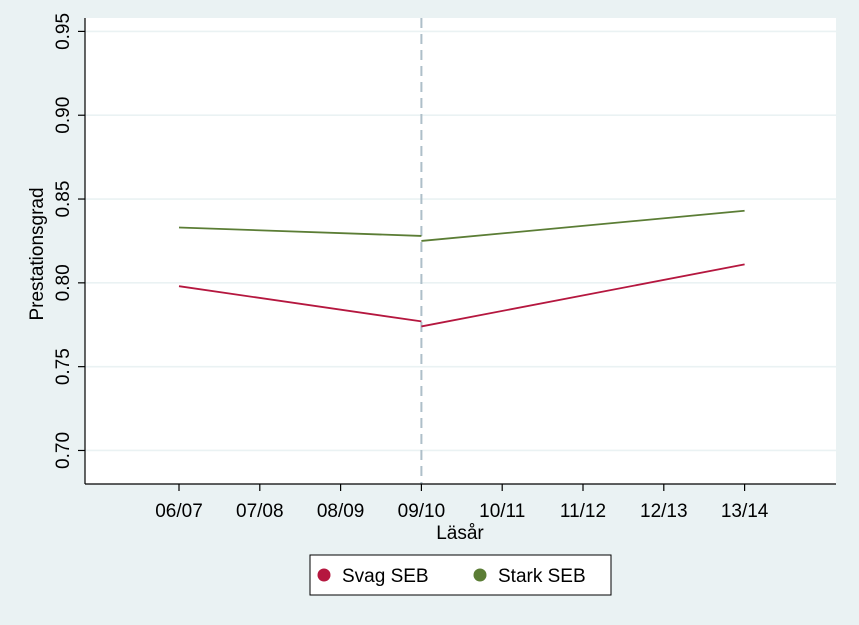 The height and width of the screenshot is (625, 859). Describe the element at coordinates (63, 366) in the screenshot. I see `y-tick-label: 0.75` at that location.